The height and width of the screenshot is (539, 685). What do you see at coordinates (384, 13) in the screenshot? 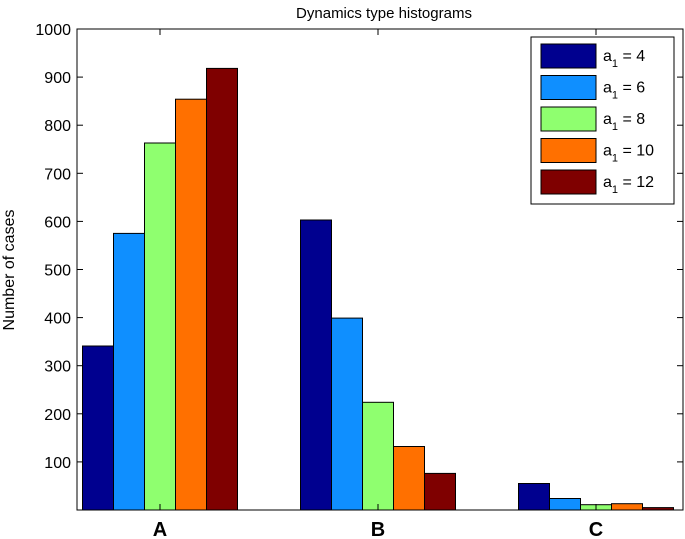
I see `chart-title: Dynamics type histograms` at bounding box center [384, 13].